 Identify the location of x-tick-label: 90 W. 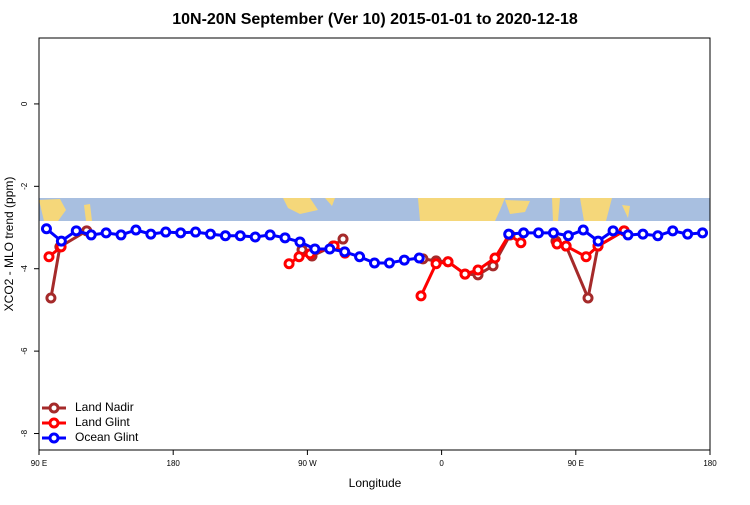
(307, 463).